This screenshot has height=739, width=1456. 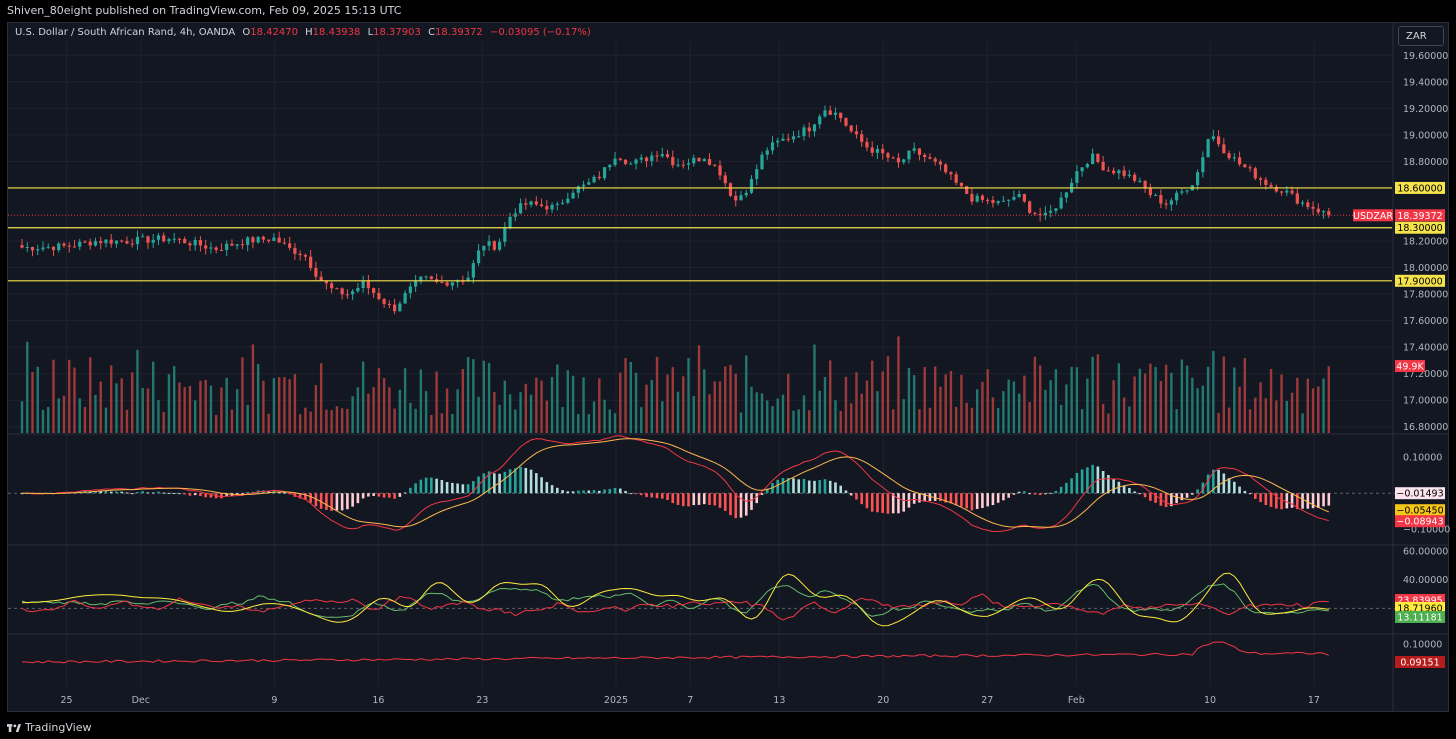 I want to click on macd-value-label: −0.08943, so click(x=1419, y=522).